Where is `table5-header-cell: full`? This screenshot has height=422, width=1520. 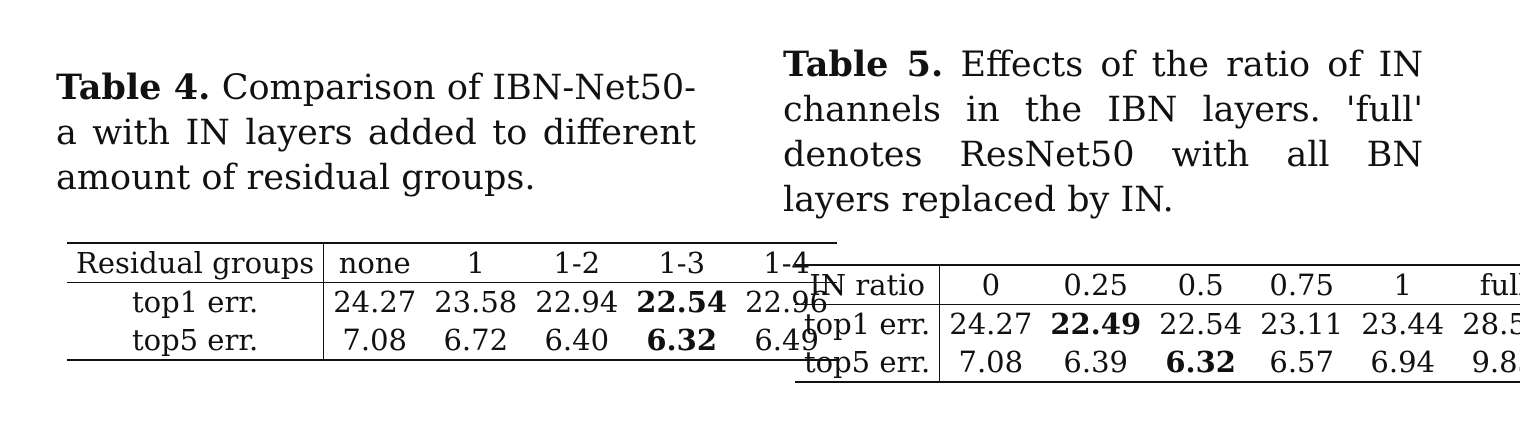 table5-header-cell: full is located at coordinates (1486, 284).